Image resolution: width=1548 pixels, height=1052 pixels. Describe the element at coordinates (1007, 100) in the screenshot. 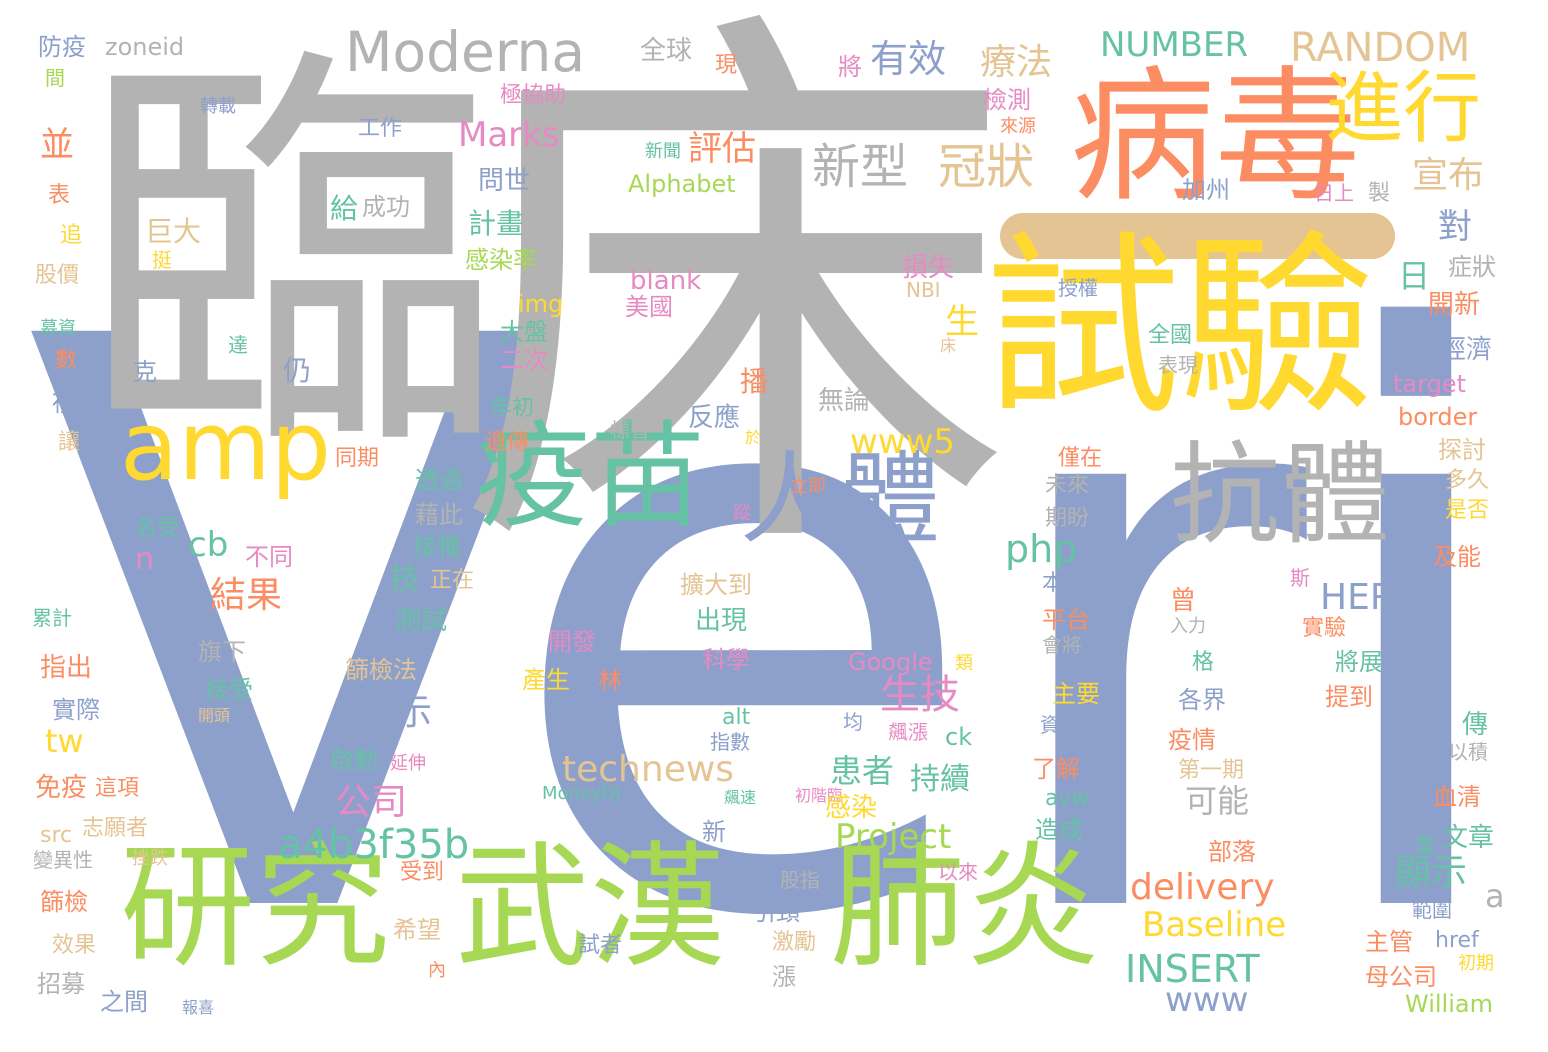

I see `word-term-51: 檢測` at that location.